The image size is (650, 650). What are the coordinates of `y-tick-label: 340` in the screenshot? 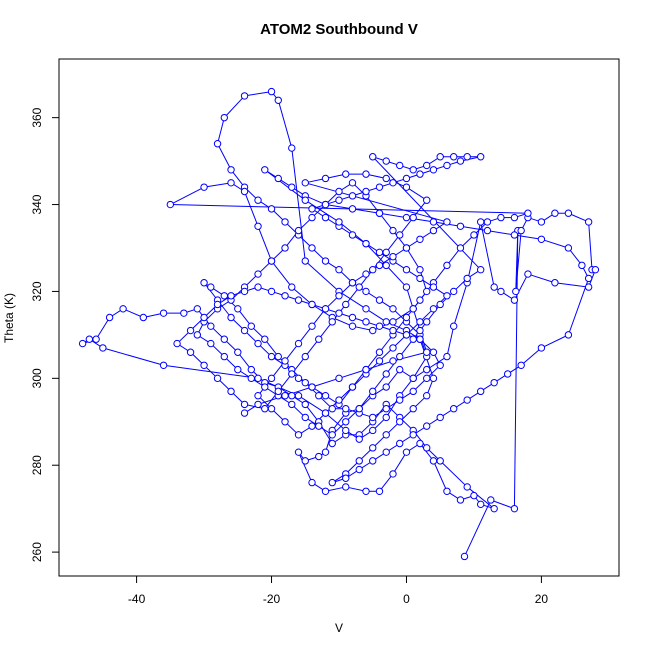 It's located at (37, 204).